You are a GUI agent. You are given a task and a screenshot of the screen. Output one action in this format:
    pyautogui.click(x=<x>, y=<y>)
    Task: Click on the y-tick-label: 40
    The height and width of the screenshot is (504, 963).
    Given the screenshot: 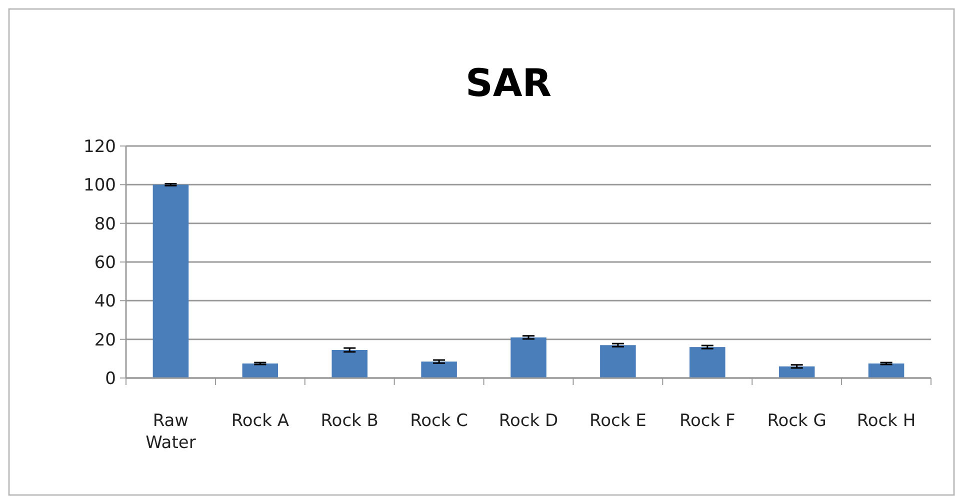 What is the action you would take?
    pyautogui.click(x=105, y=302)
    